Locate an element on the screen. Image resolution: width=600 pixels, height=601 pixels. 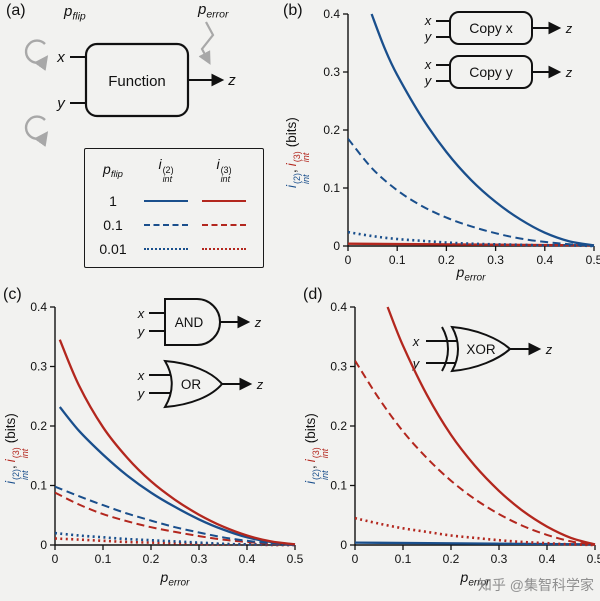
inset-copy-x-gate: x y Copy x z is located at coordinates (498, 28).